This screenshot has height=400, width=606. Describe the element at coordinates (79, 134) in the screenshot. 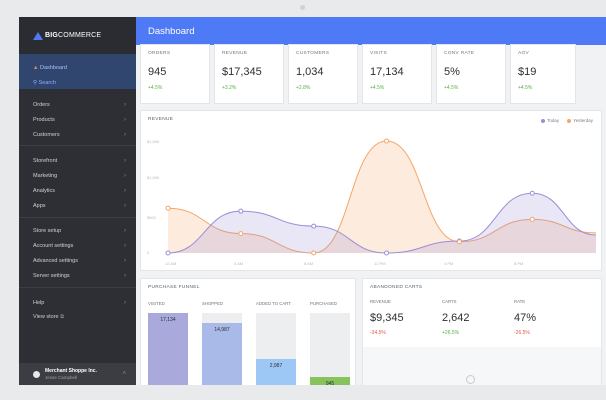

I see `sidebar-item-customers: Customers ›` at that location.